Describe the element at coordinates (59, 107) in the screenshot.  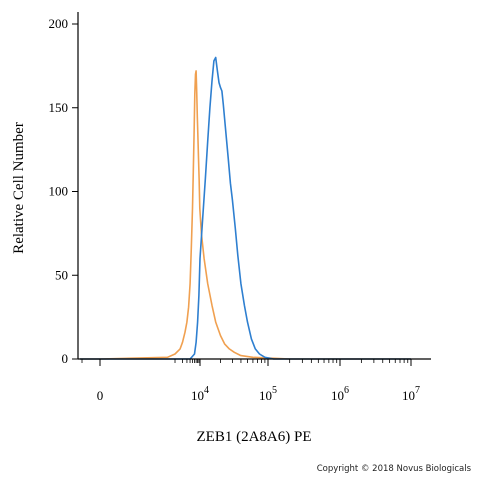
I see `y-tick-label: 150` at that location.